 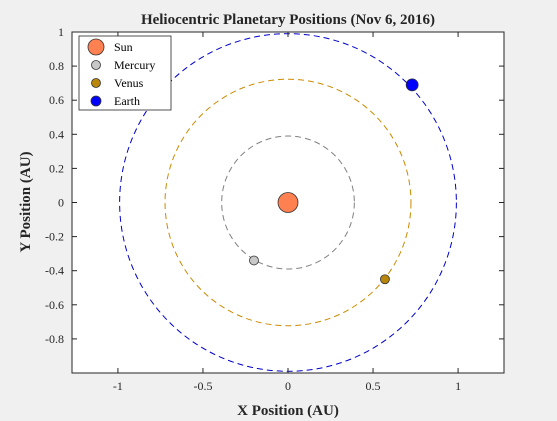 I want to click on y-tick-label: -0.4, so click(x=54, y=271).